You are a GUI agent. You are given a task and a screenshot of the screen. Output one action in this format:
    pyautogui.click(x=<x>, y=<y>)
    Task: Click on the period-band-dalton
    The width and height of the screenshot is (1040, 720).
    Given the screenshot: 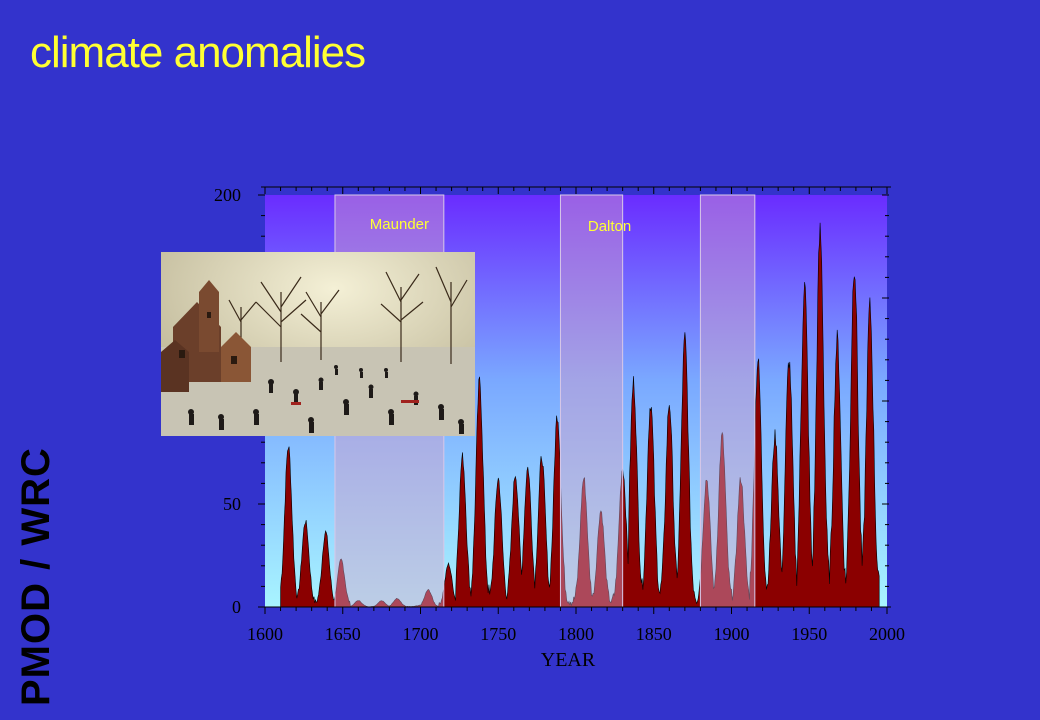 What is the action you would take?
    pyautogui.click(x=591, y=401)
    